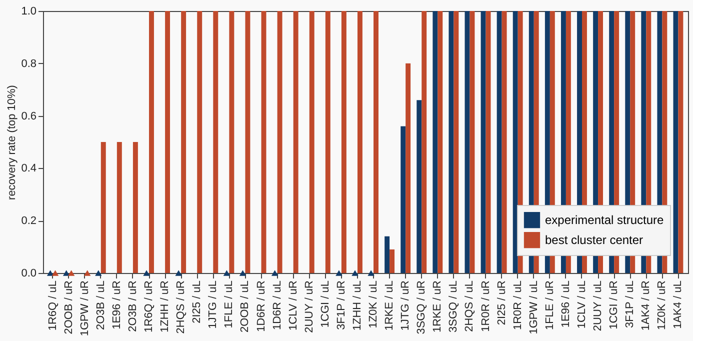  What do you see at coordinates (582, 304) in the screenshot?
I see `x-tick-label: 1CLV / uL` at bounding box center [582, 304].